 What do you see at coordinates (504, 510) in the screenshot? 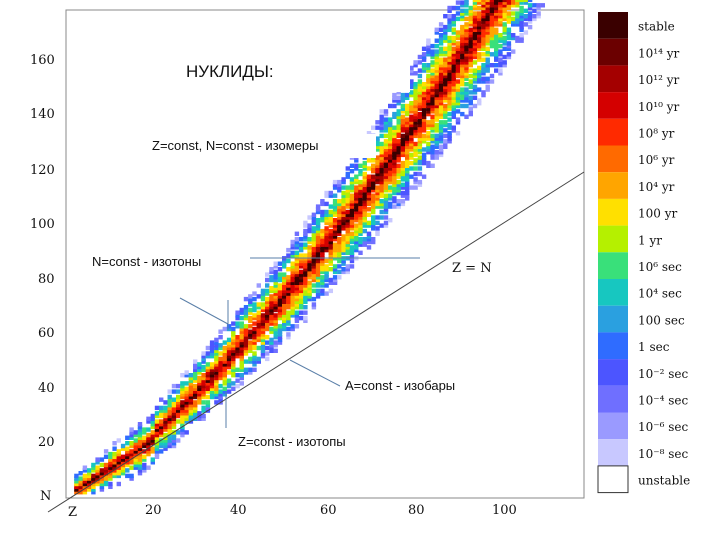
I see `x-tick: 100` at bounding box center [504, 510].